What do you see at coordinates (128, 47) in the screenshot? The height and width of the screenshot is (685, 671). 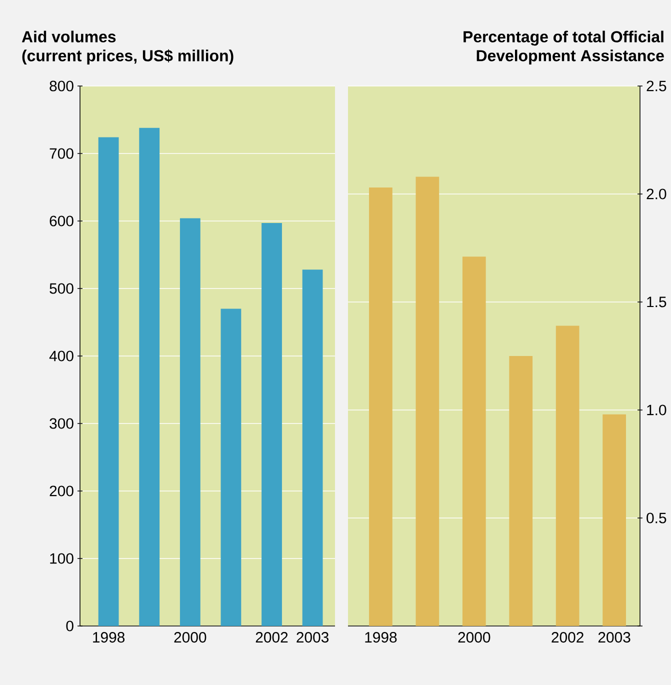 I see `chart-title: Aid volumes (current prices, US$ million)` at bounding box center [128, 47].